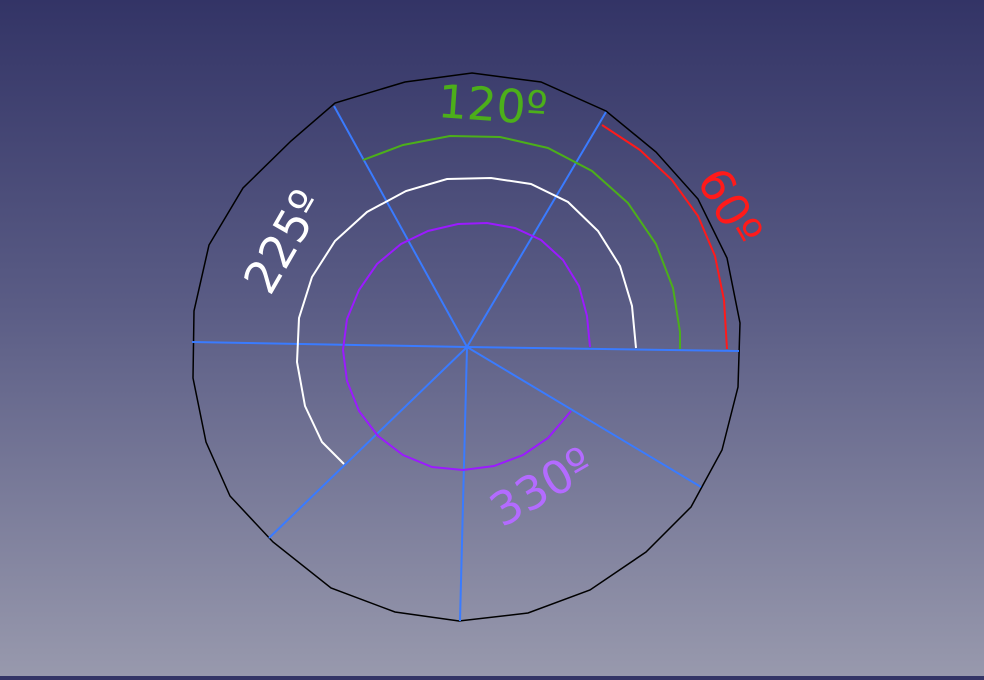 Image resolution: width=984 pixels, height=680 pixels. What do you see at coordinates (729, 207) in the screenshot?
I see `label-60: 60º` at bounding box center [729, 207].